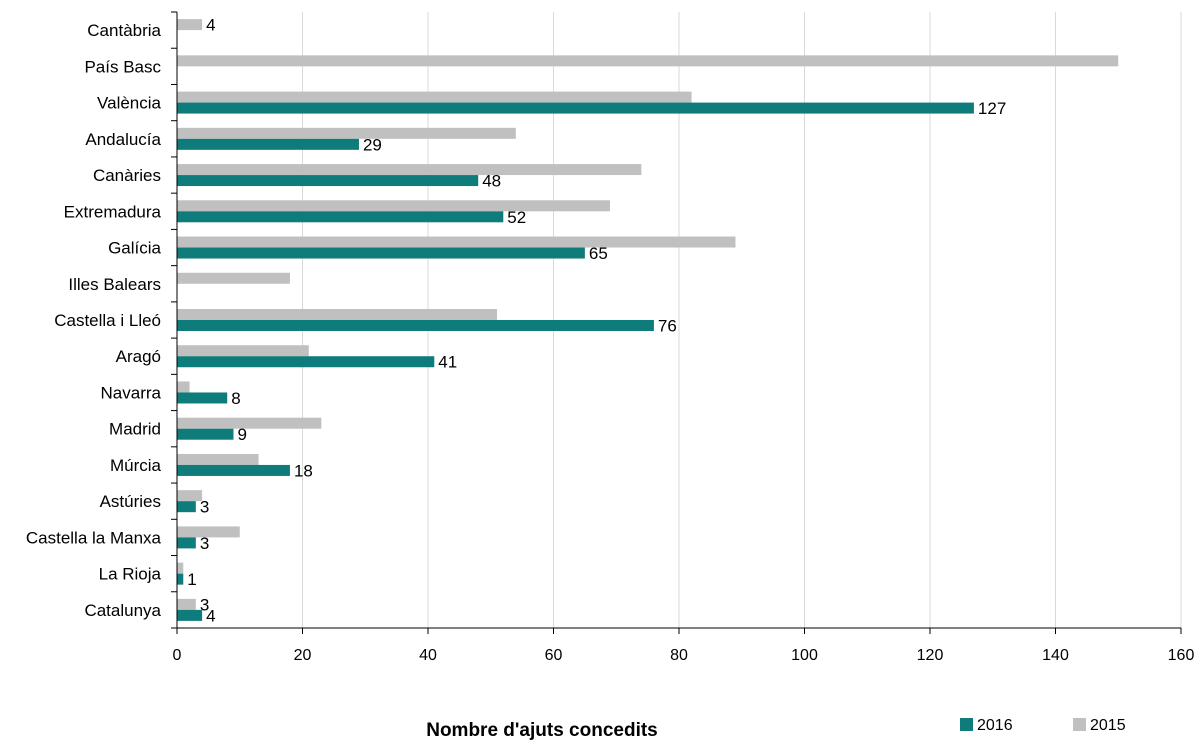 This screenshot has width=1200, height=744. What do you see at coordinates (94, 537) in the screenshot?
I see `category-label-castella-la-manxa: Castella la Manxa` at bounding box center [94, 537].